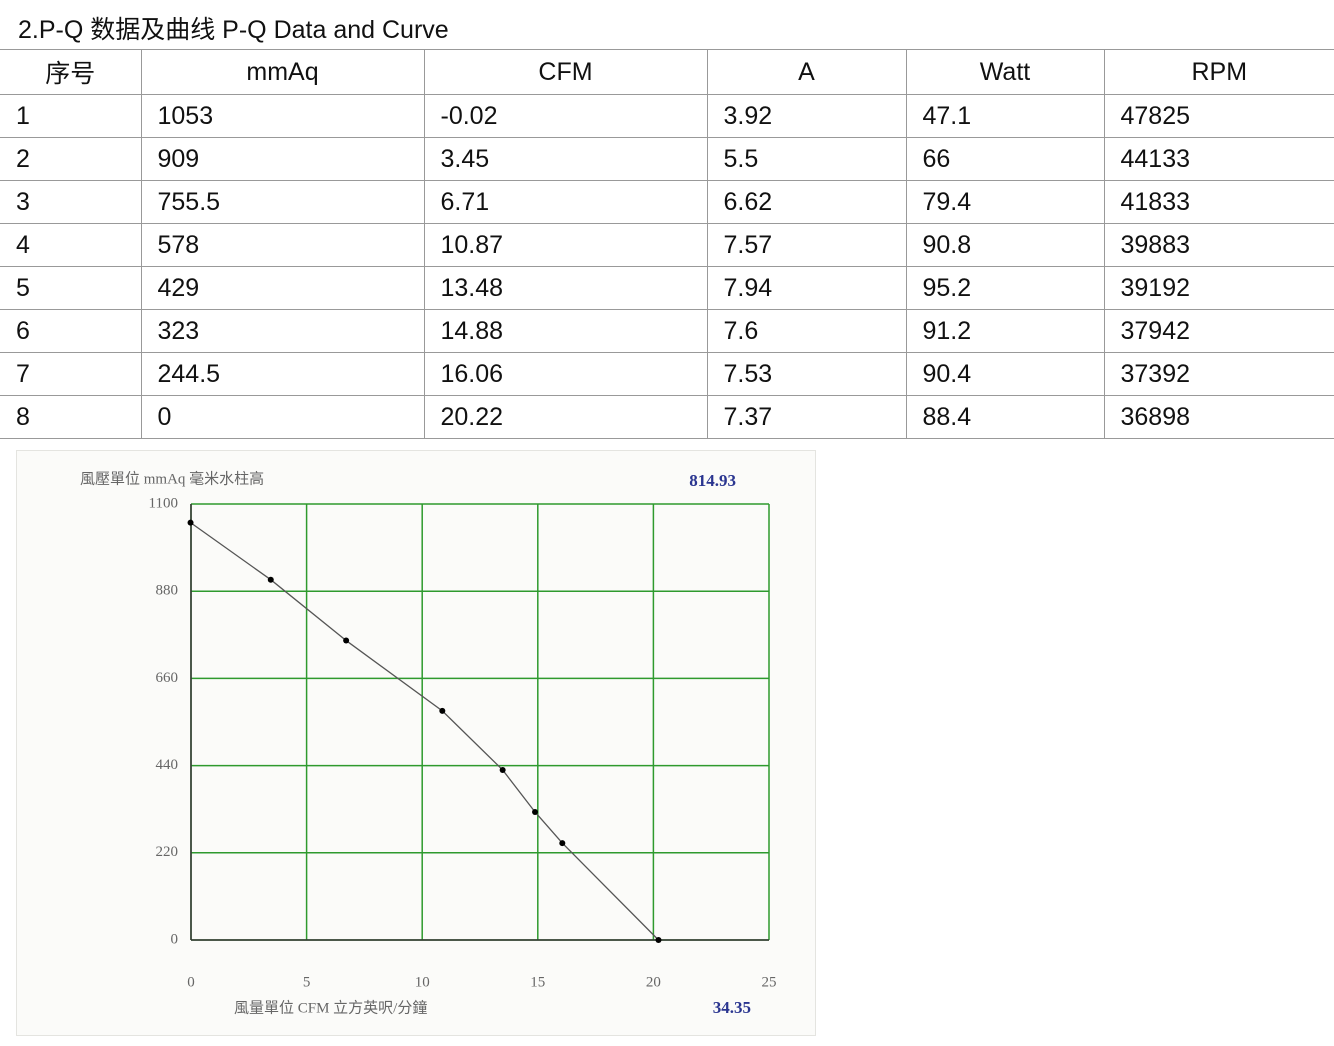  Describe the element at coordinates (233, 30) in the screenshot. I see `title: 2.P-Q 数据及曲线 P-Q Data and Curve` at that location.